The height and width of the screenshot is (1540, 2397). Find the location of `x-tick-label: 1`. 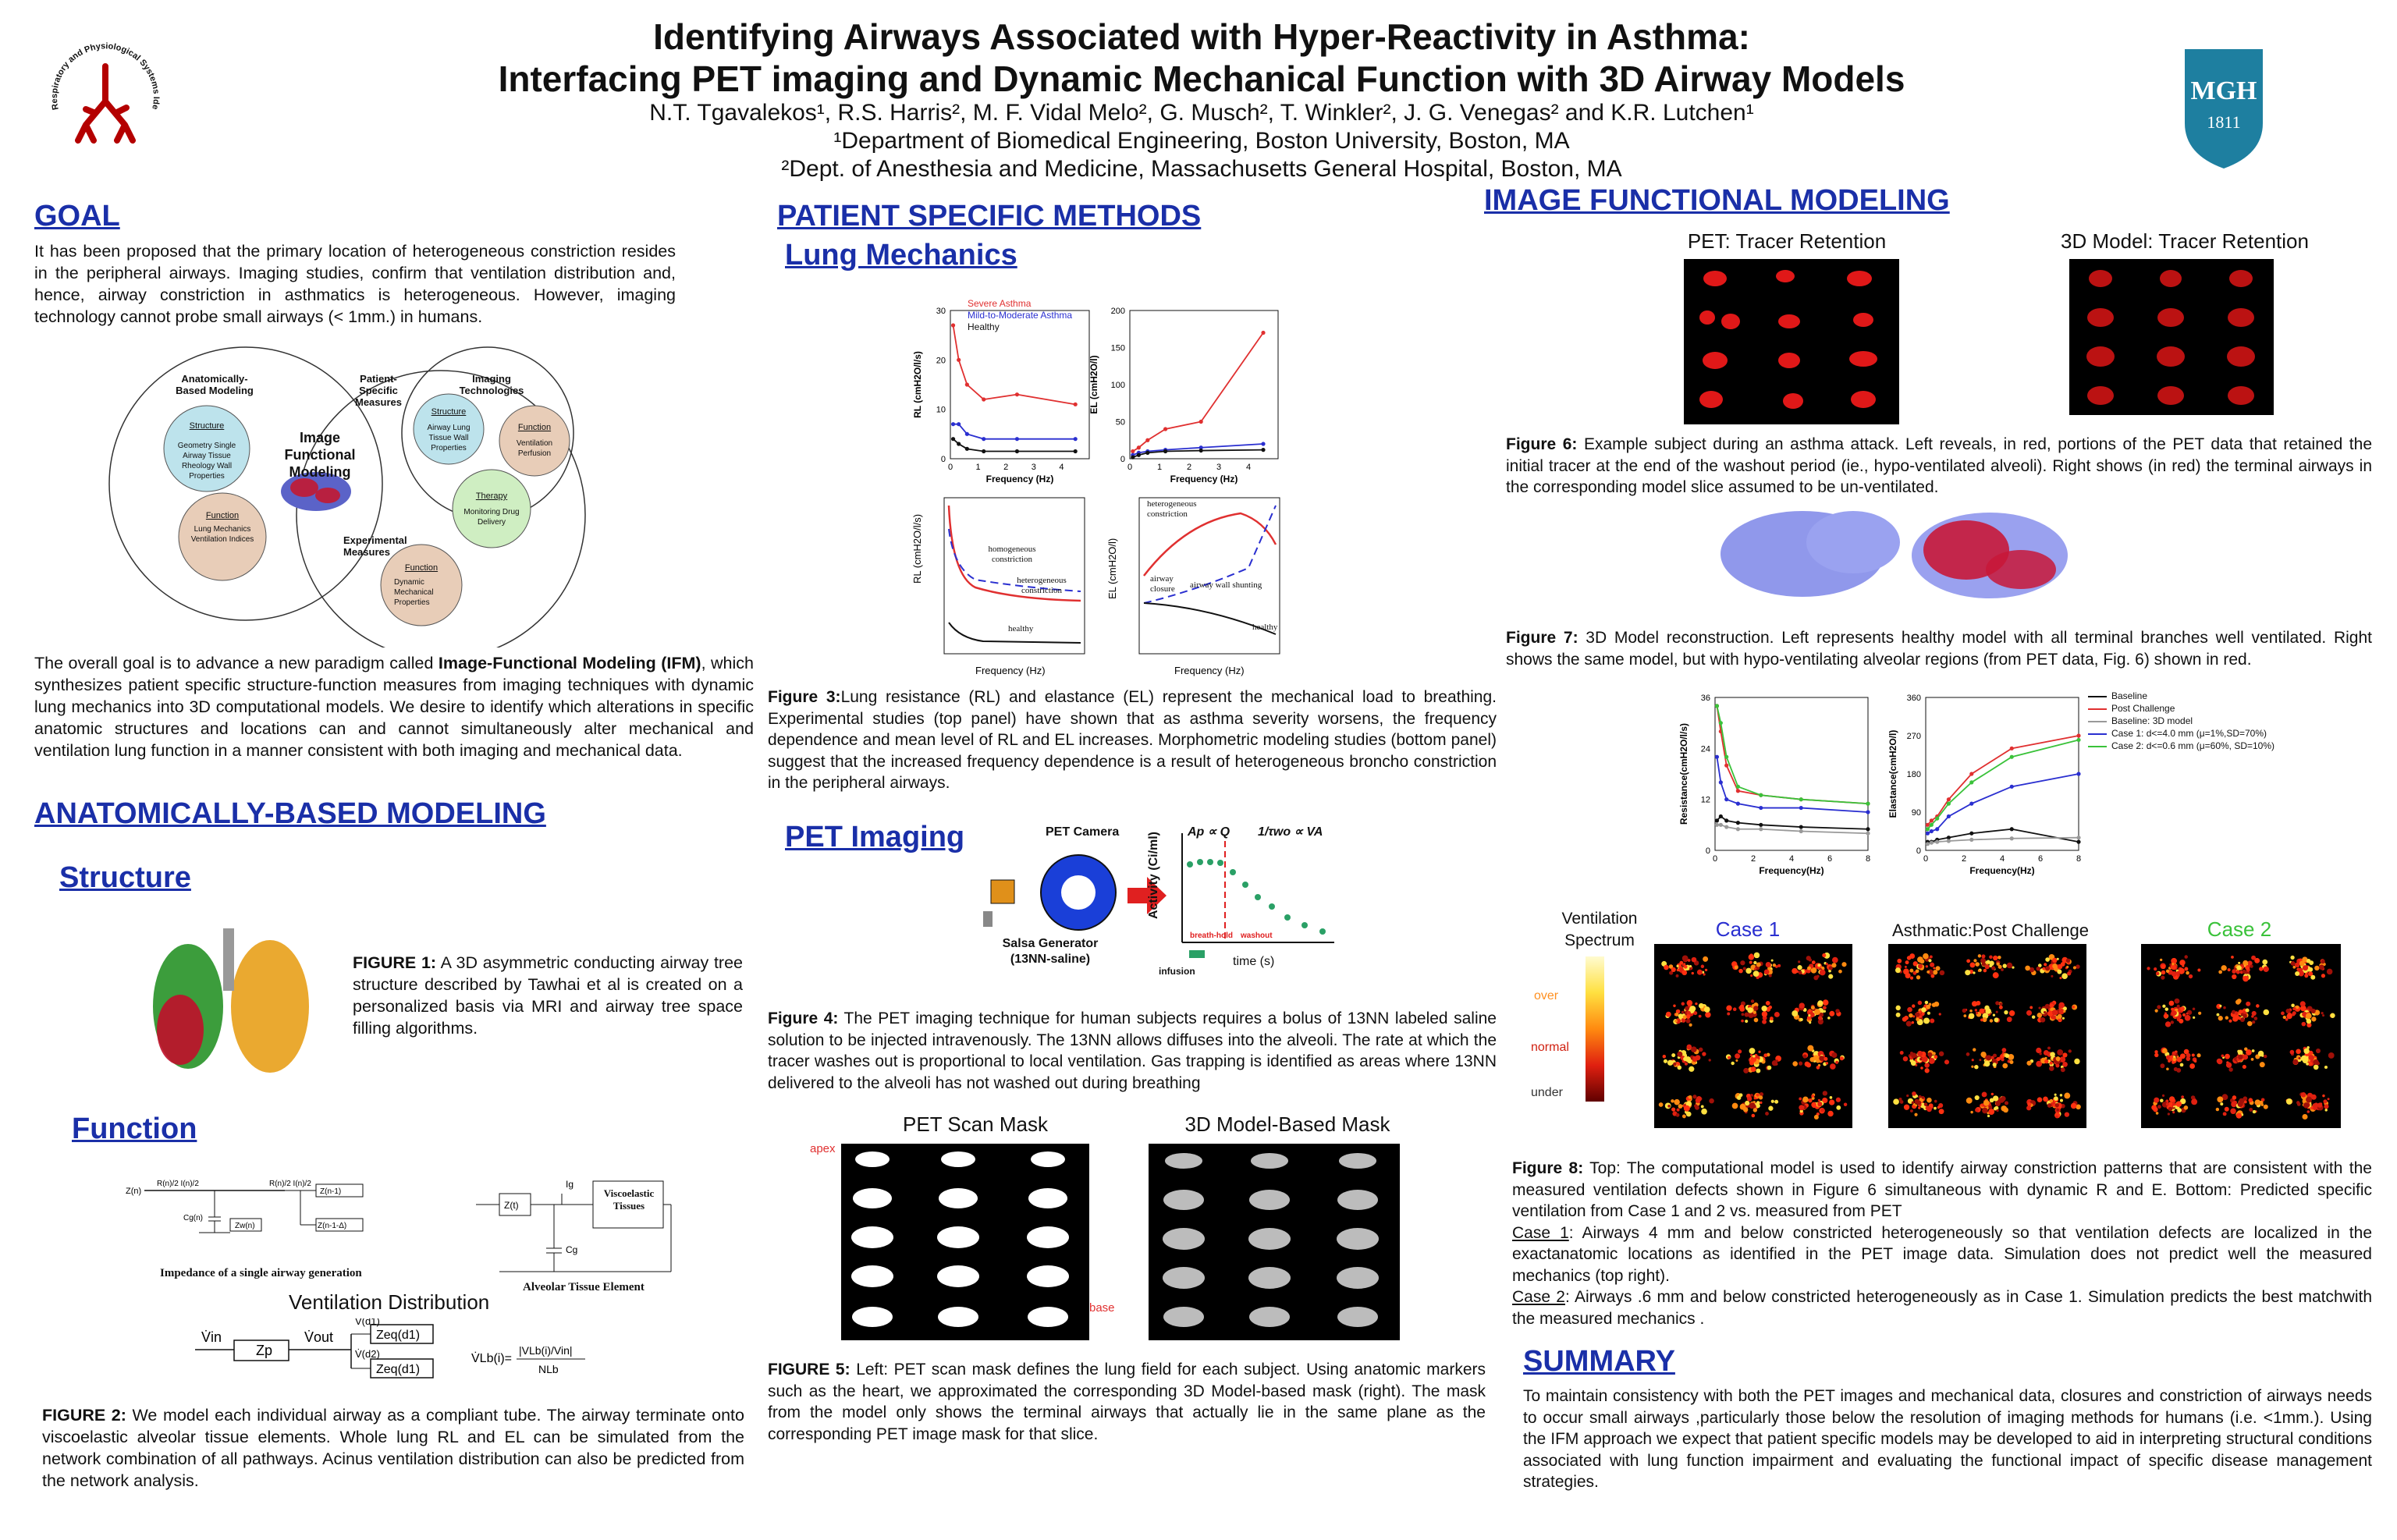

x-tick-label: 1 is located at coordinates (978, 467).